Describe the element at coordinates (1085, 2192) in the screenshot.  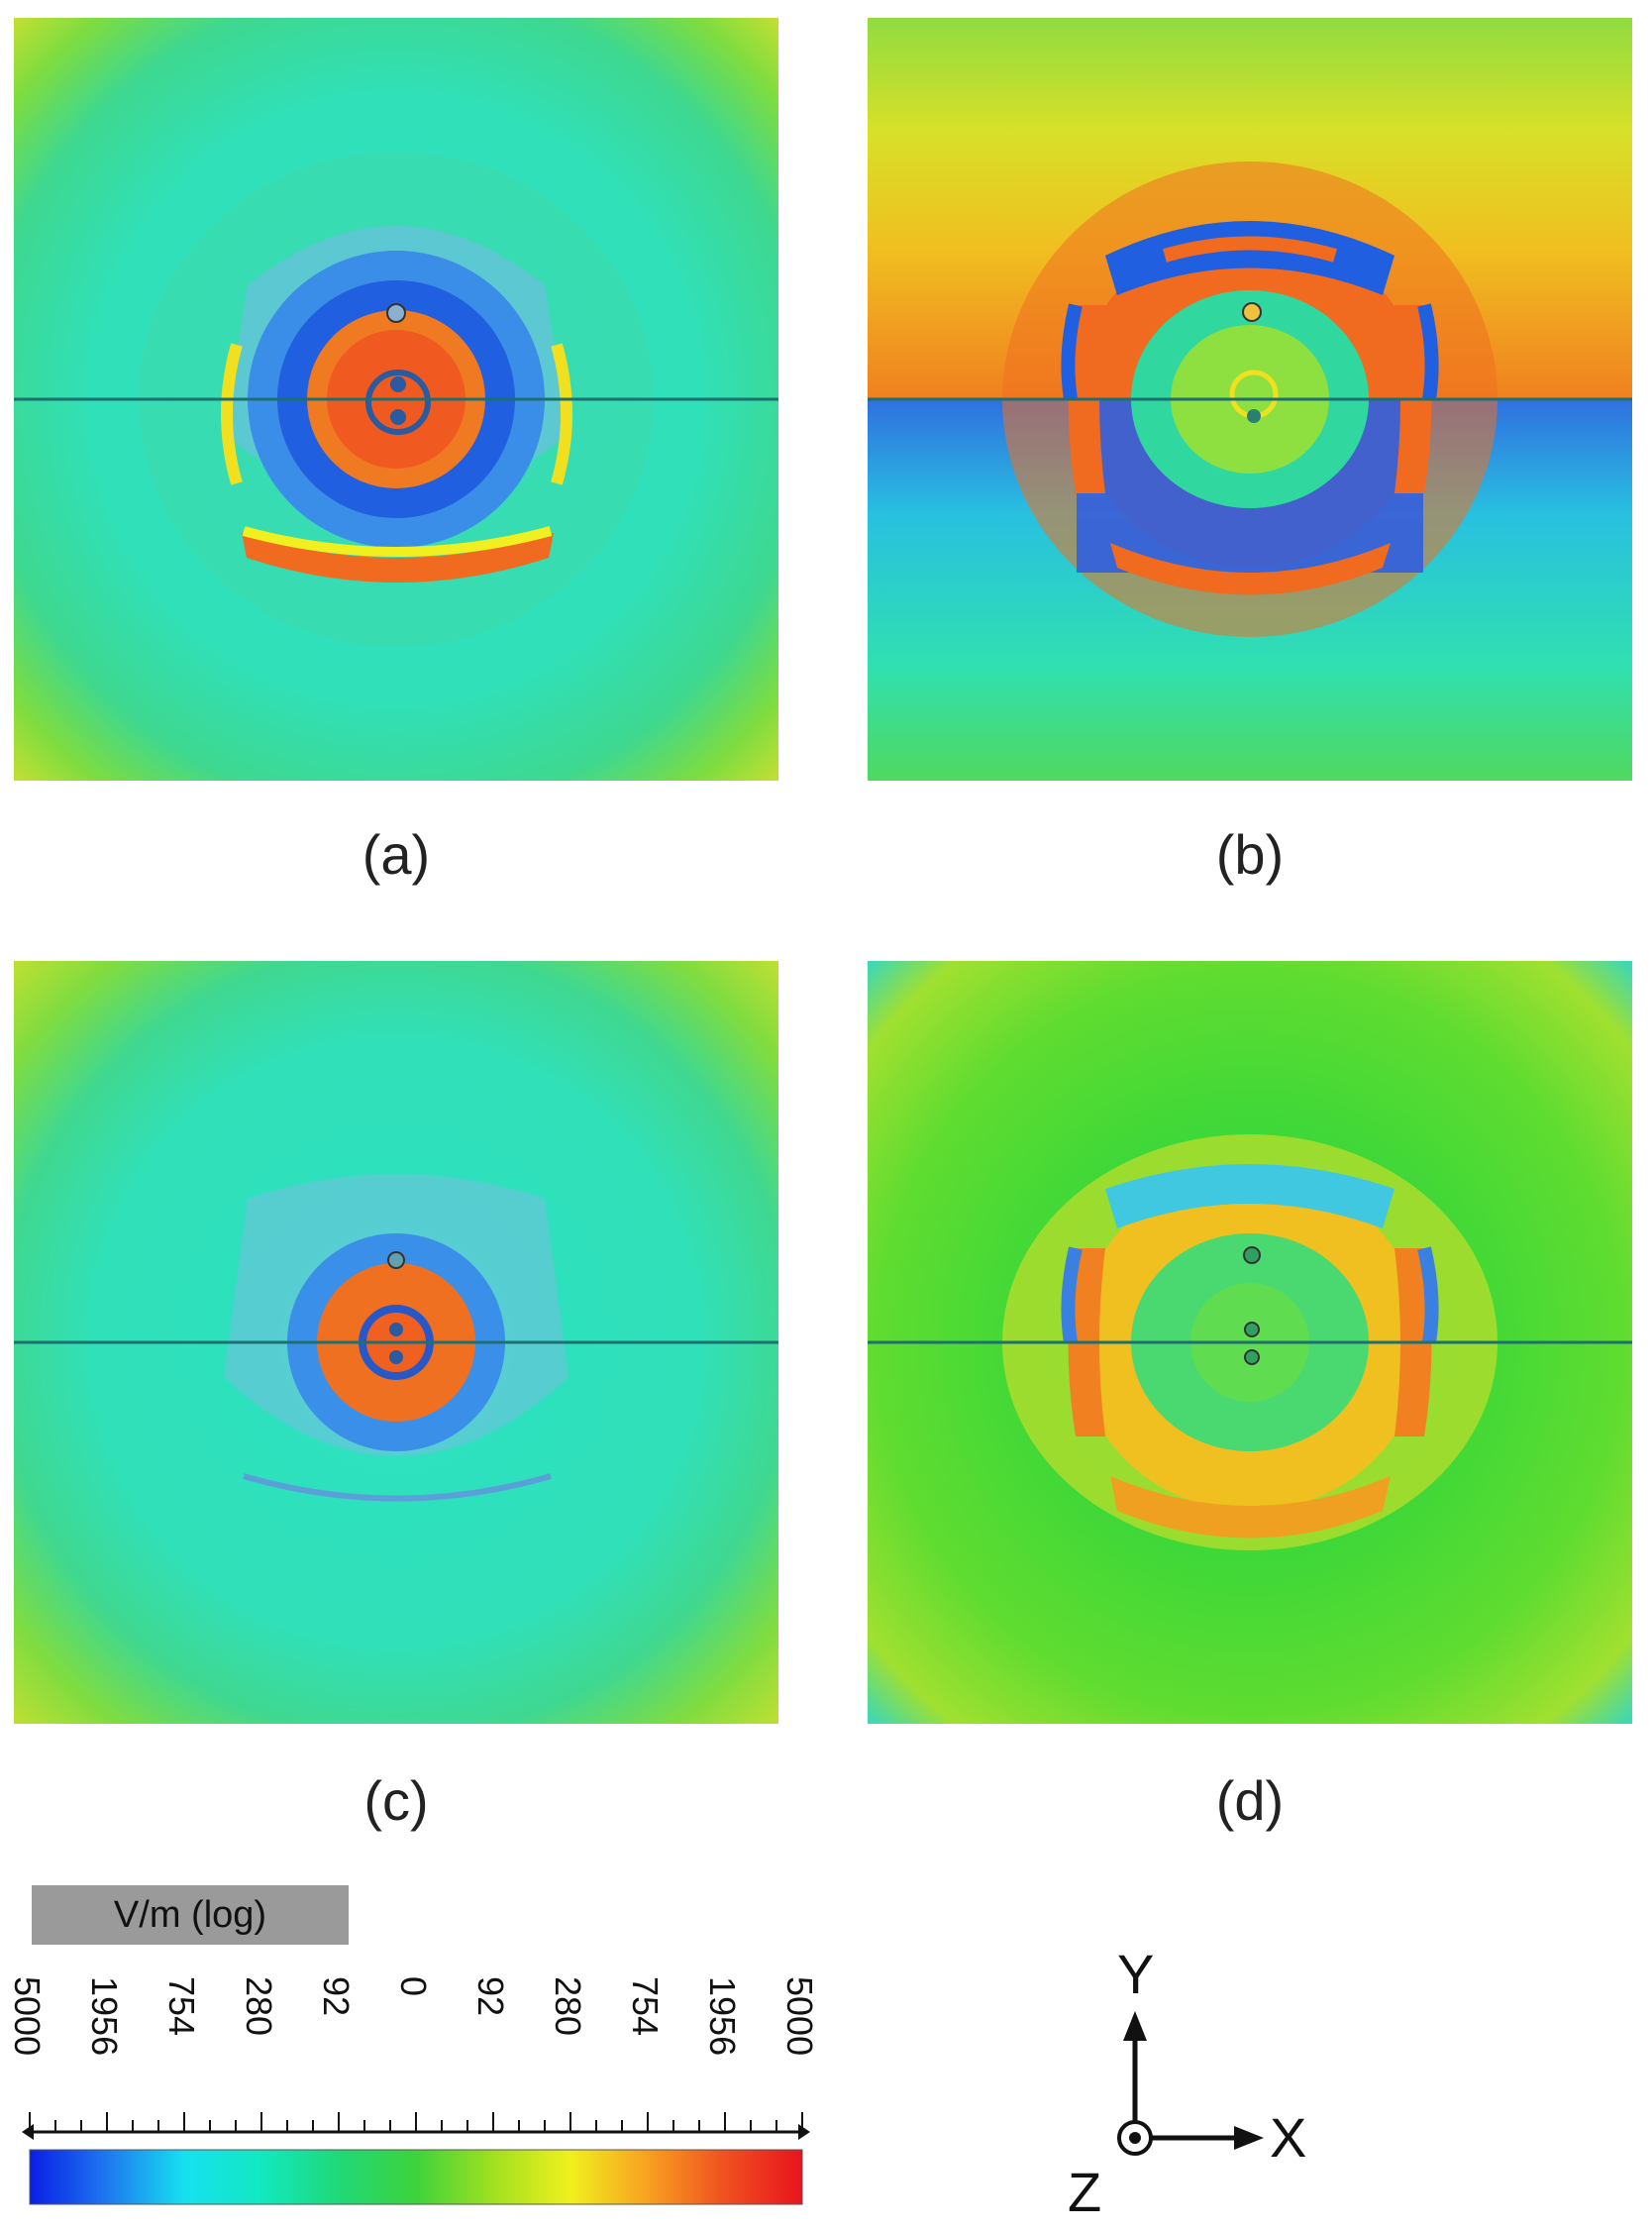
I see `z-axis-label: Z` at that location.